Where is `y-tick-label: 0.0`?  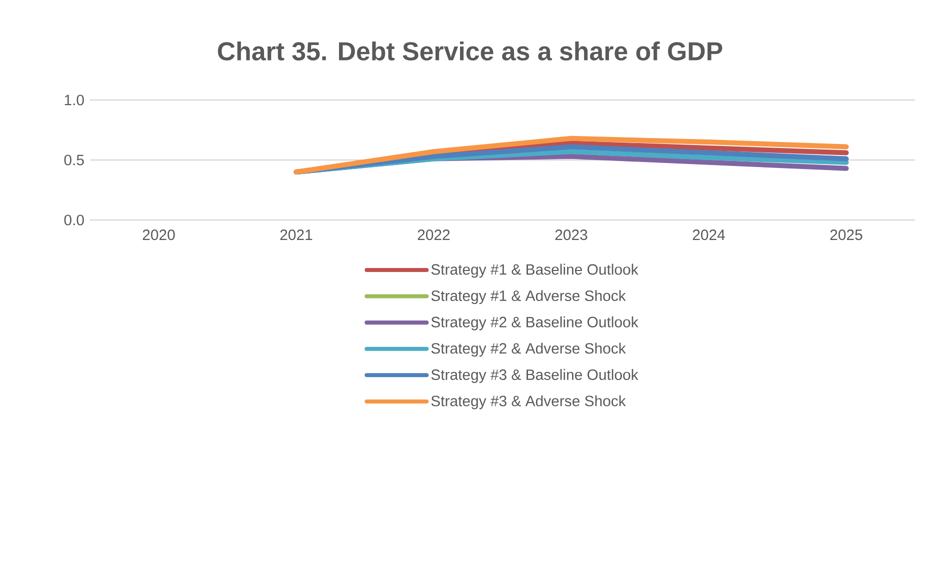
y-tick-label: 0.0 is located at coordinates (74, 220).